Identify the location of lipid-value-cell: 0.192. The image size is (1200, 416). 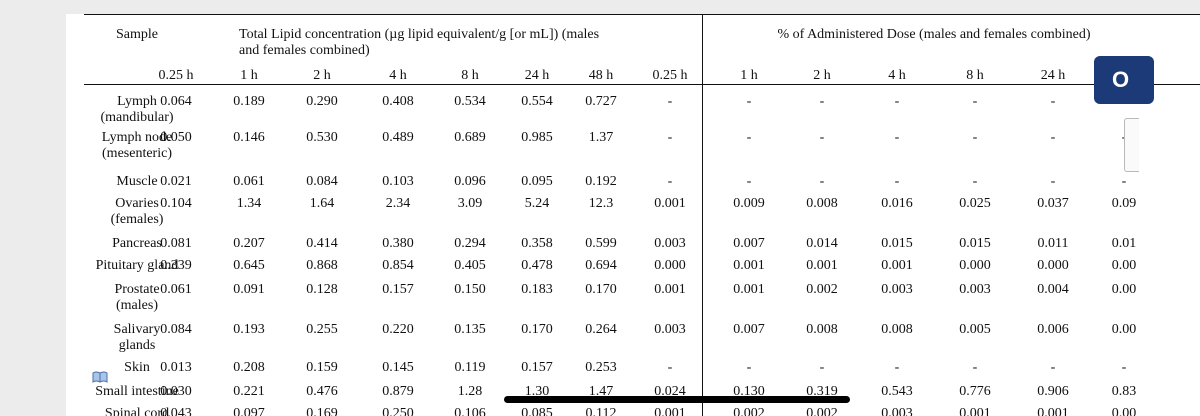
(601, 181).